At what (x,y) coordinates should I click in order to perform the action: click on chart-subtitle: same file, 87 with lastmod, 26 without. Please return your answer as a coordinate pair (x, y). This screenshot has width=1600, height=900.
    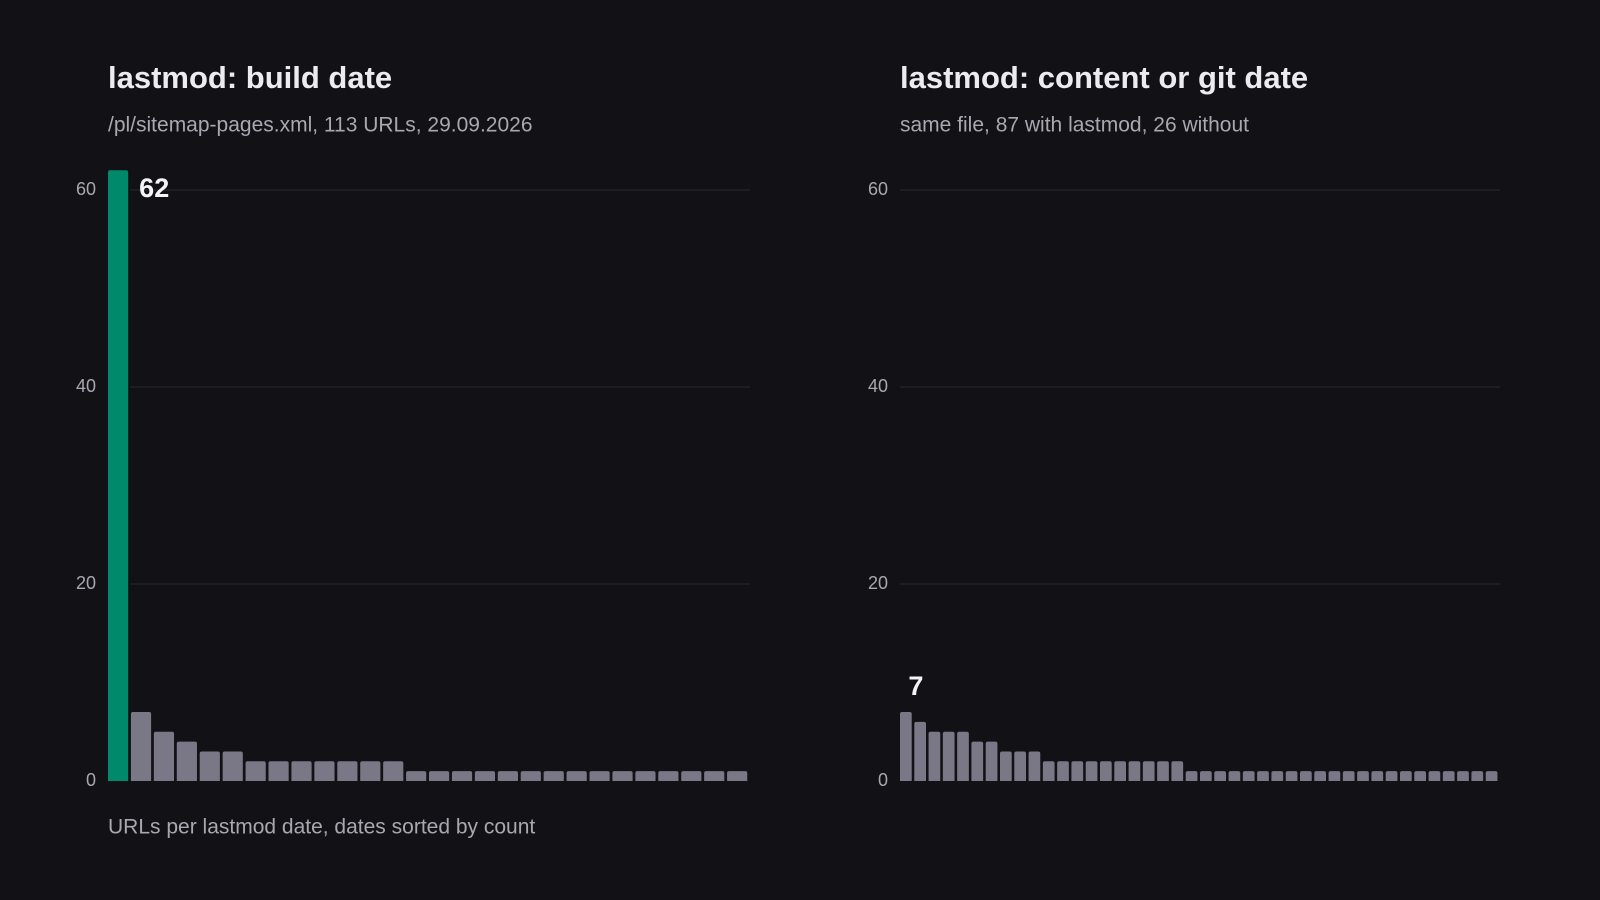
    Looking at the image, I should click on (1074, 125).